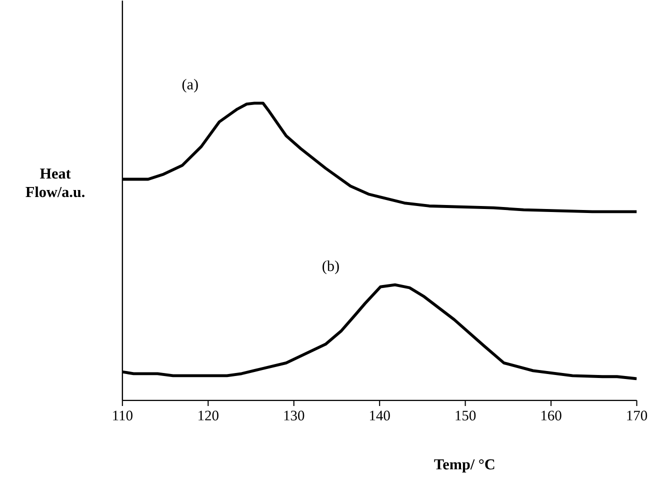 This screenshot has height=477, width=652. Describe the element at coordinates (122, 415) in the screenshot. I see `x-tick-label: 110` at that location.